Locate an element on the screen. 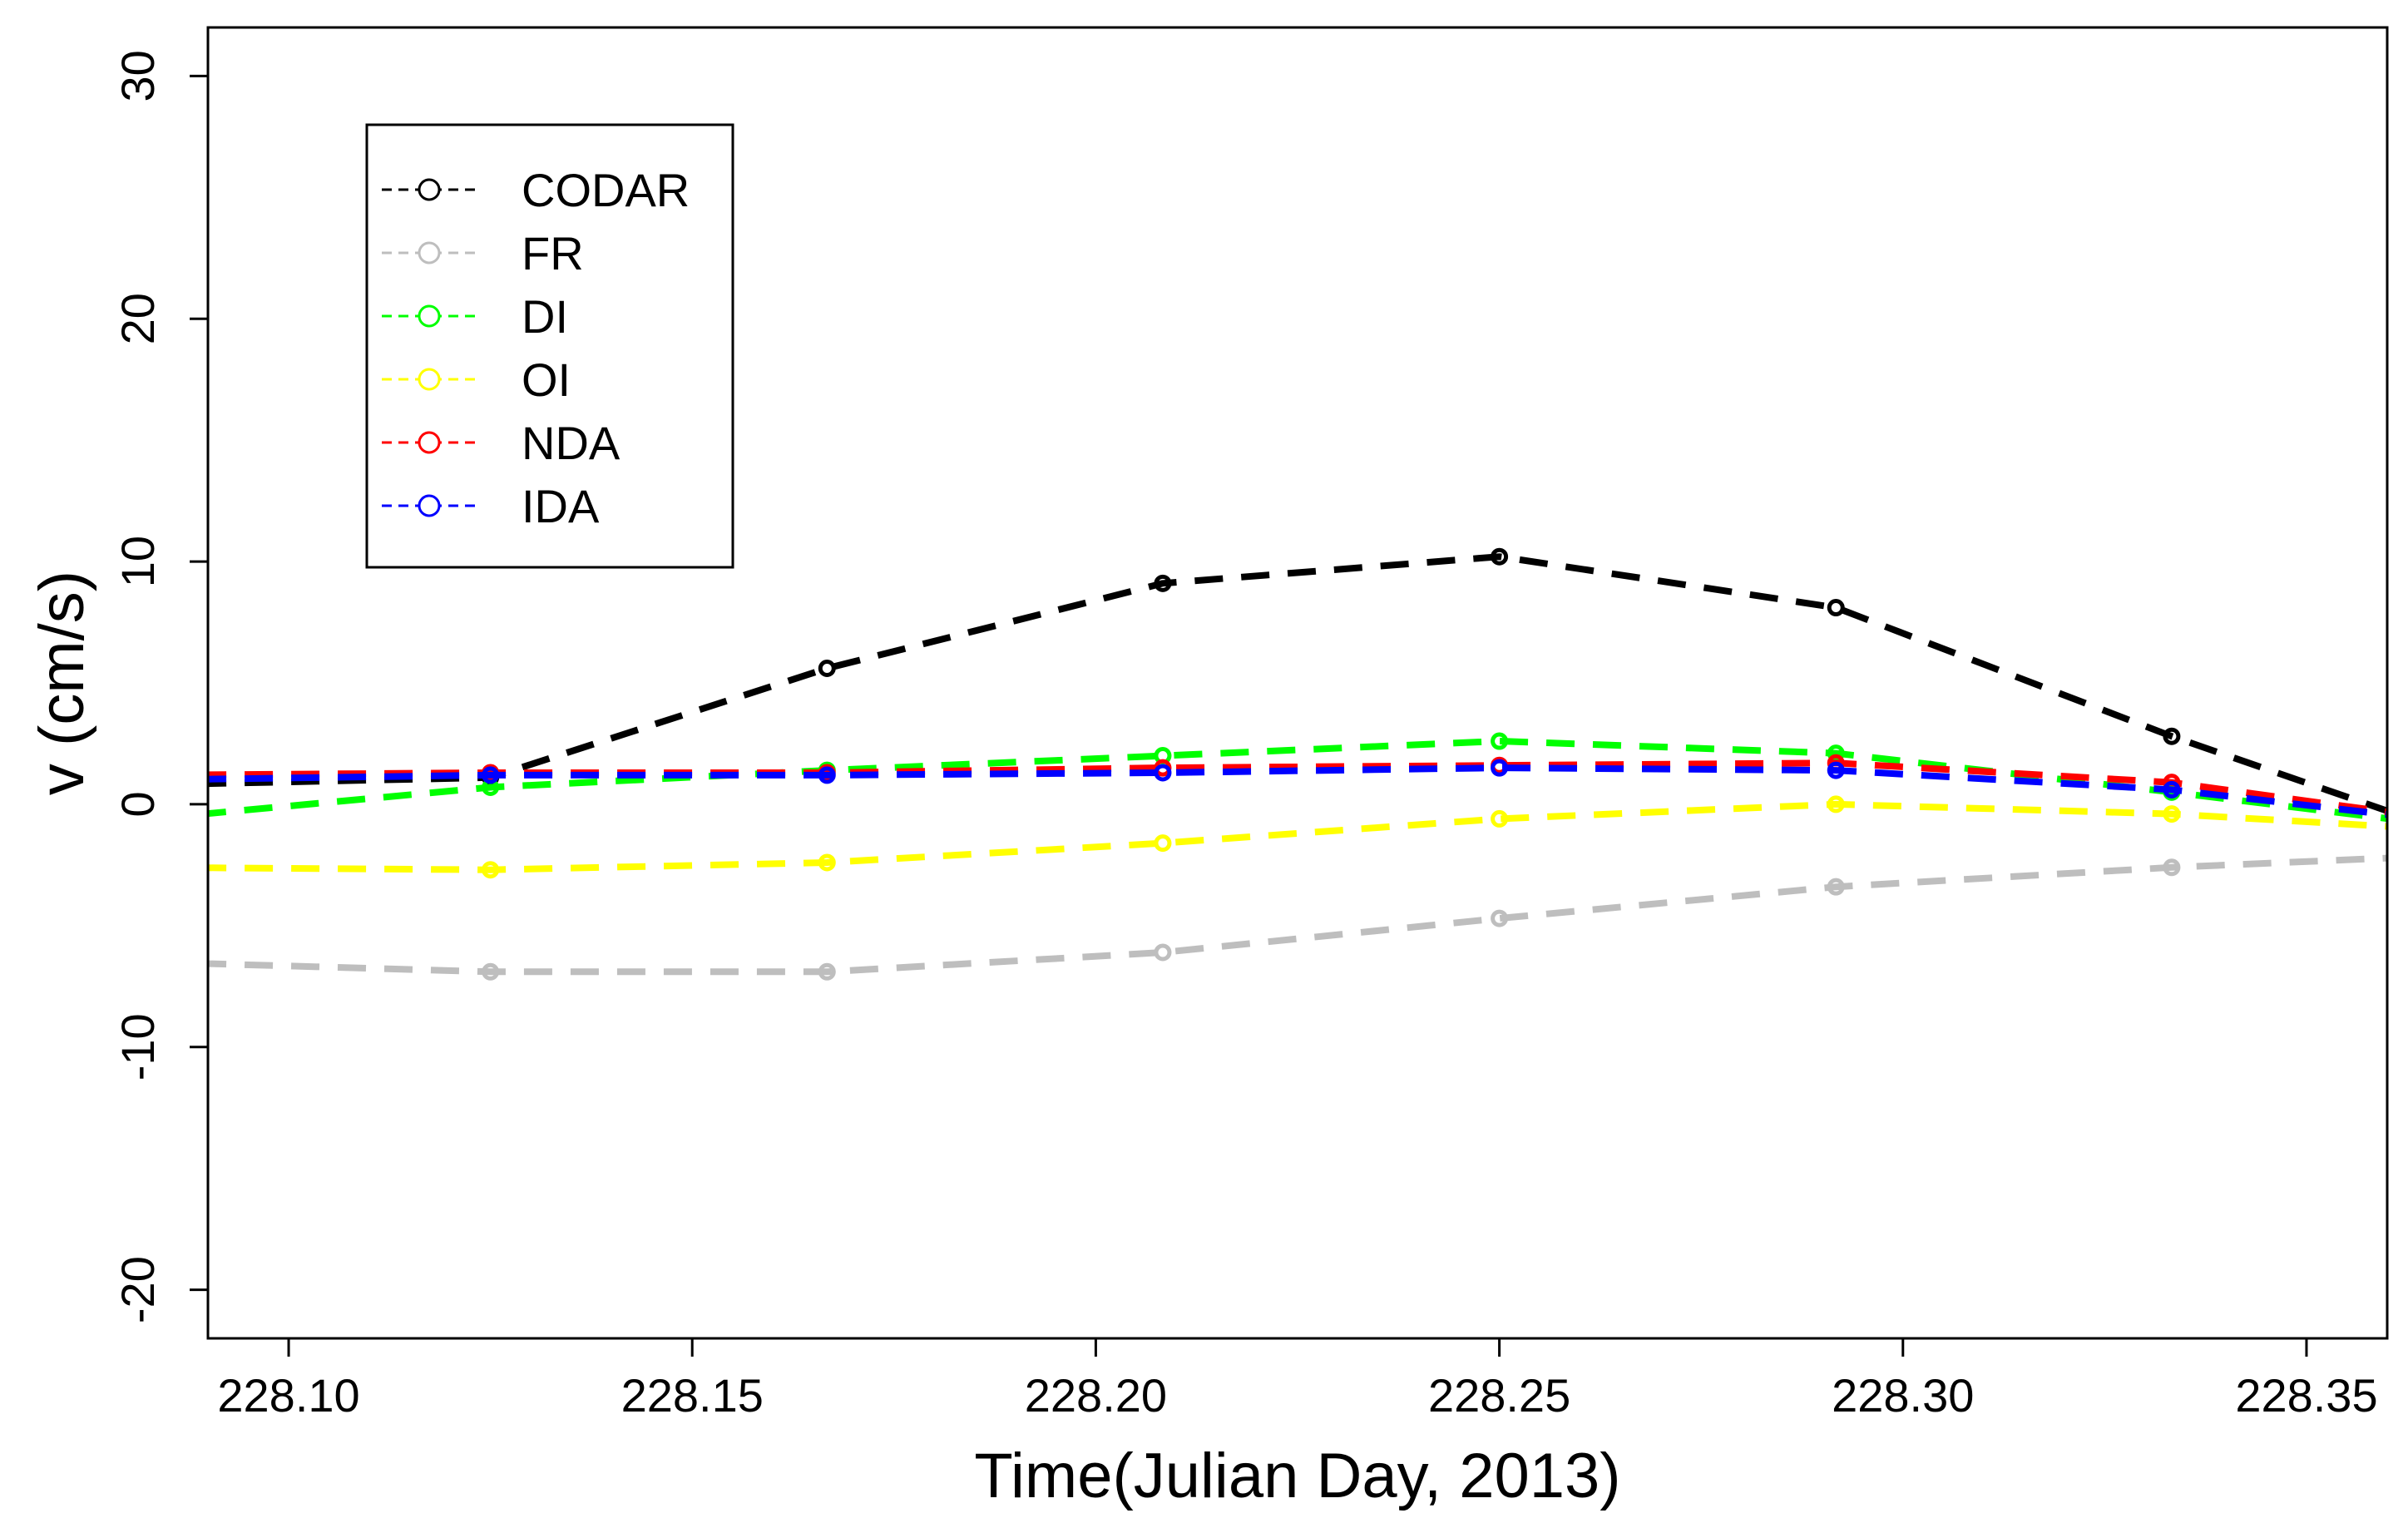  legend-marker-fr is located at coordinates (429, 253).